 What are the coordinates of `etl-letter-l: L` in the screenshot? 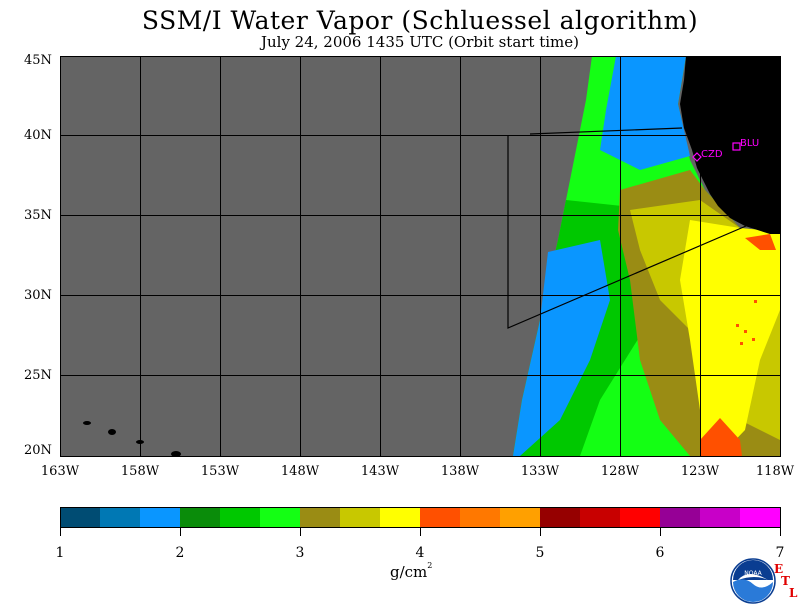 It's located at (793, 593).